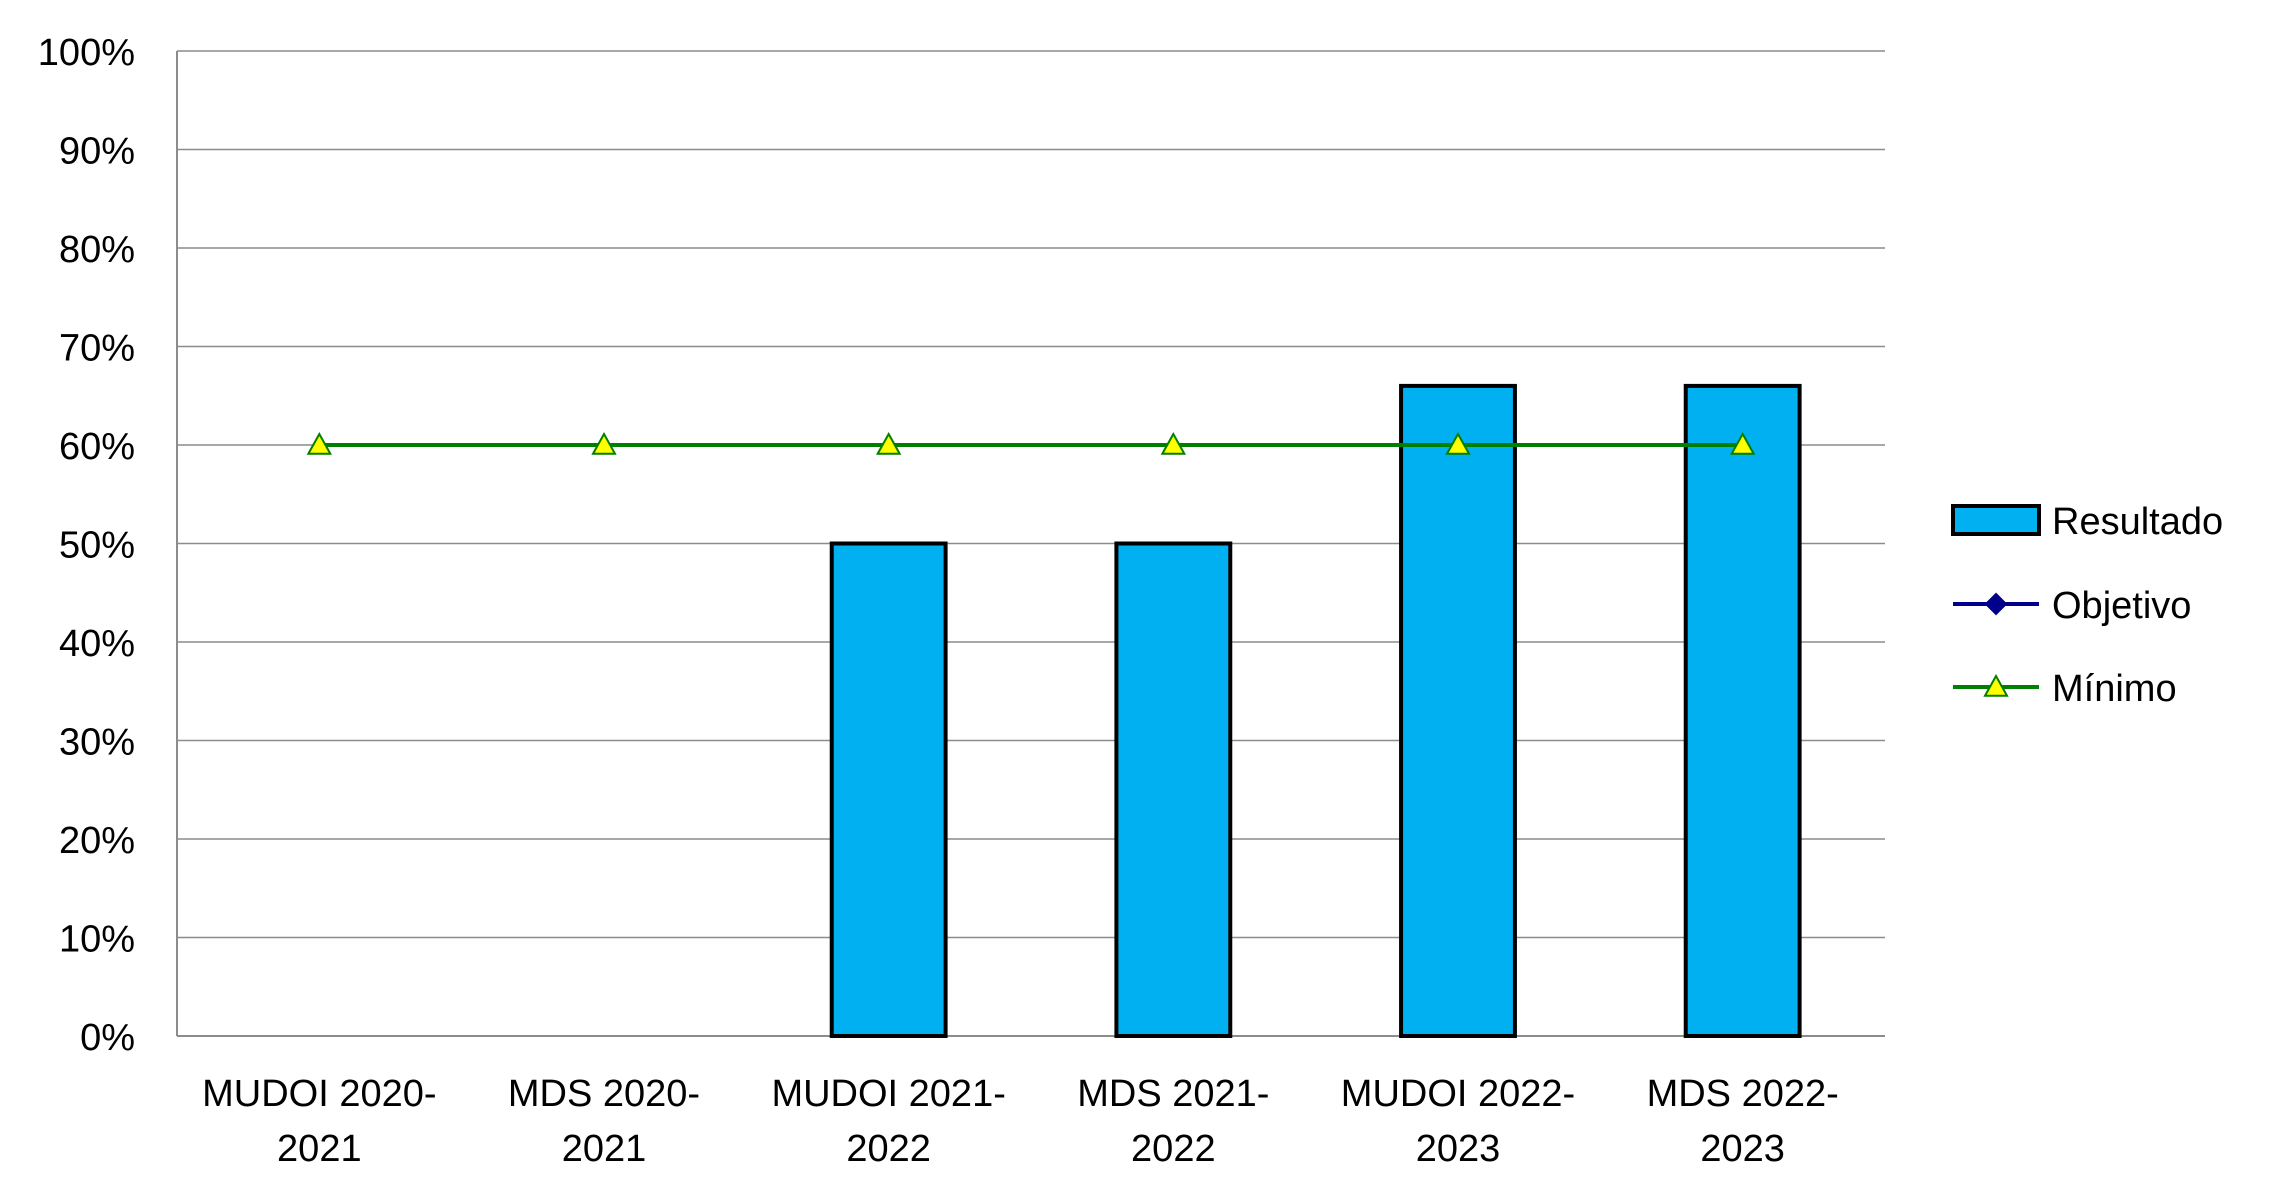 This screenshot has height=1200, width=2270. I want to click on legend-item: Resultado, so click(2087, 522).